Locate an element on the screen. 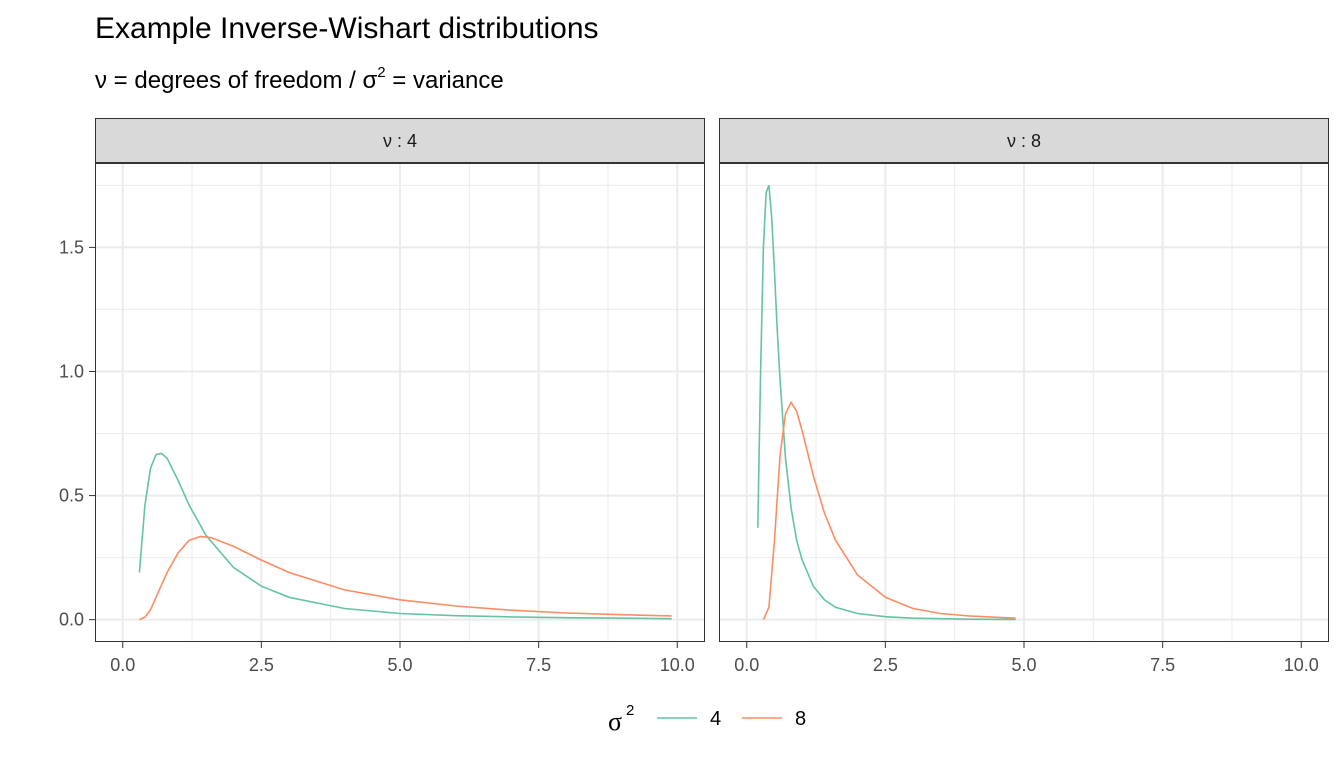 This screenshot has width=1344, height=768. facet-strip-label: ν : 4 is located at coordinates (400, 141).